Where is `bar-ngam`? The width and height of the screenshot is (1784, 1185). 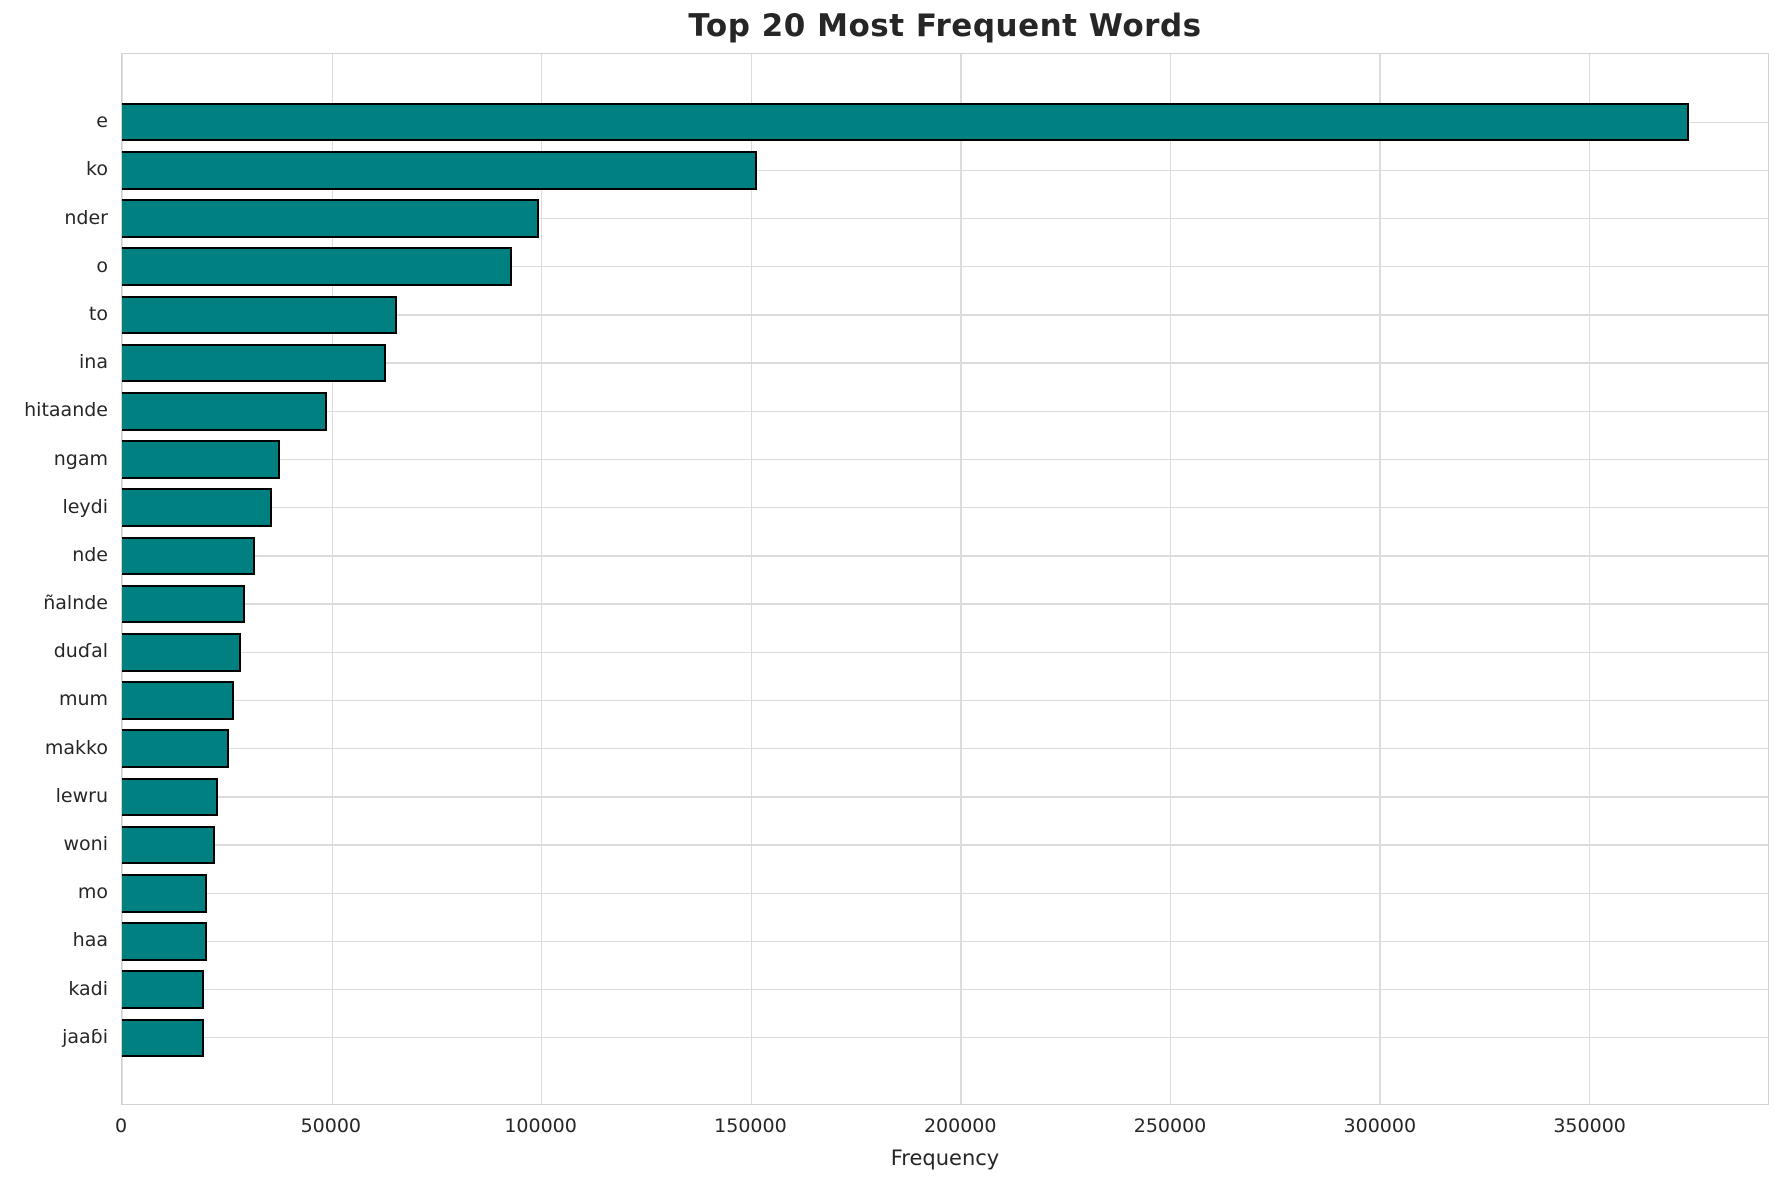
bar-ngam is located at coordinates (201, 459).